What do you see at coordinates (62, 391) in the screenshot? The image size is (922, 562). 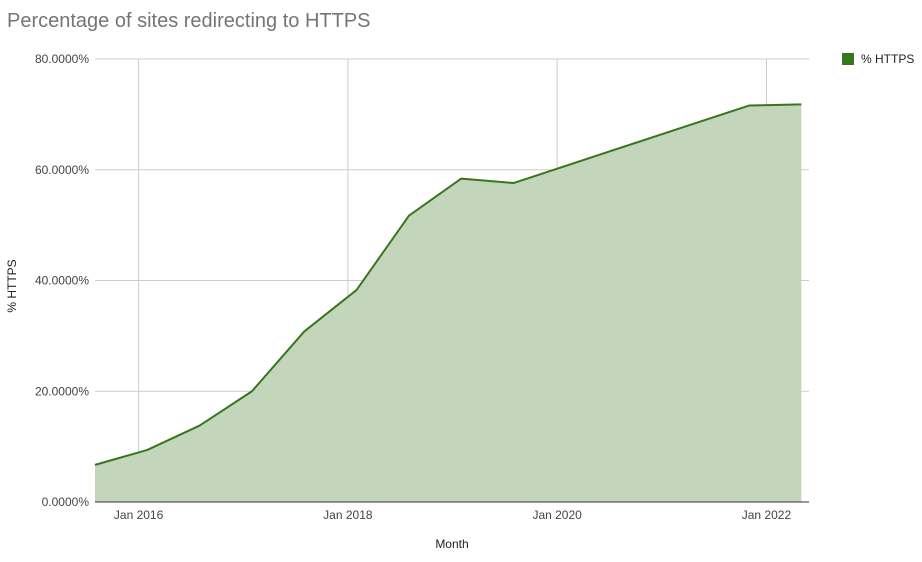 I see `y-tick-label: 20.0000%` at bounding box center [62, 391].